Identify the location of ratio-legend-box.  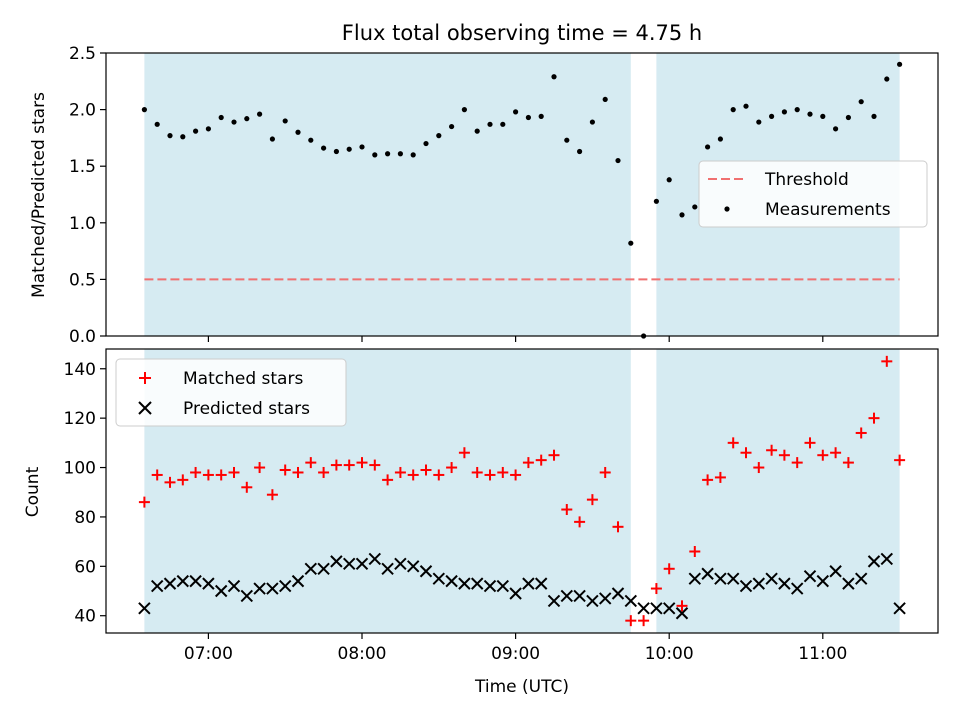
(813, 194).